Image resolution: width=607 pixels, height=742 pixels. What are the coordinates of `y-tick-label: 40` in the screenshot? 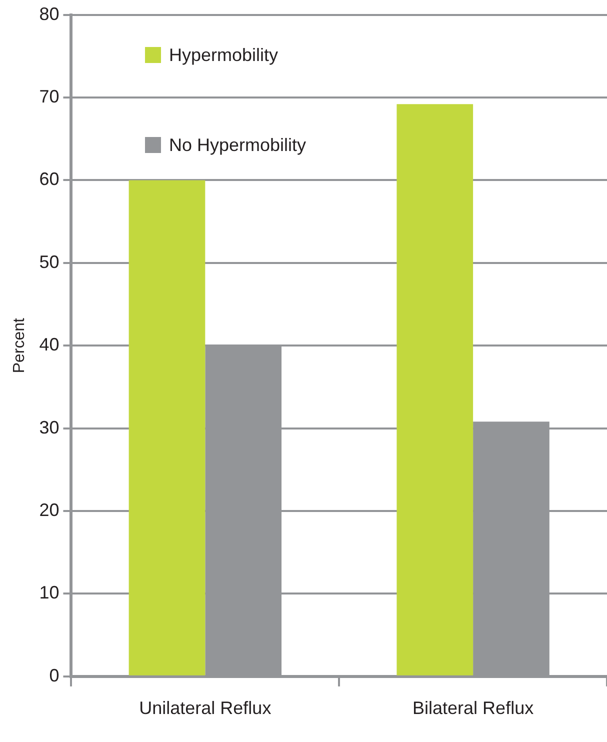 It's located at (49, 344).